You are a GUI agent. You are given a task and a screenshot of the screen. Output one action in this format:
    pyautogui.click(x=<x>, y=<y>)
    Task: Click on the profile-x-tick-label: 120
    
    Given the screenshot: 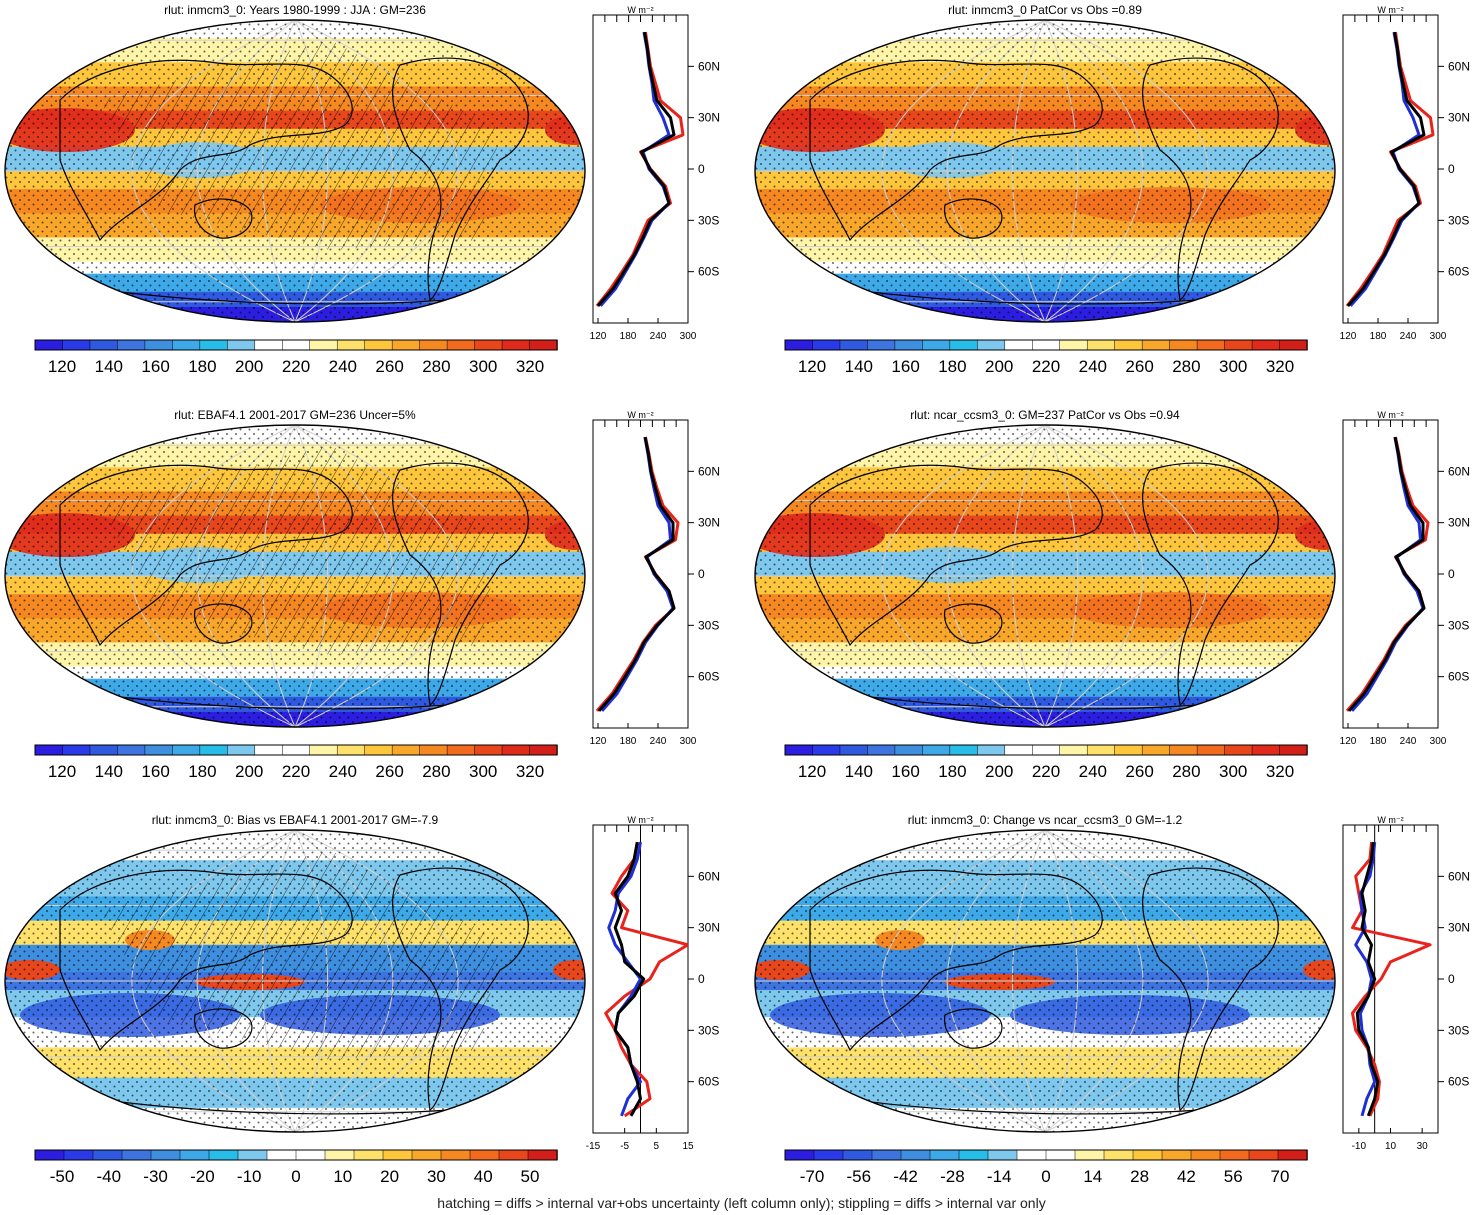 What is the action you would take?
    pyautogui.click(x=1348, y=336)
    